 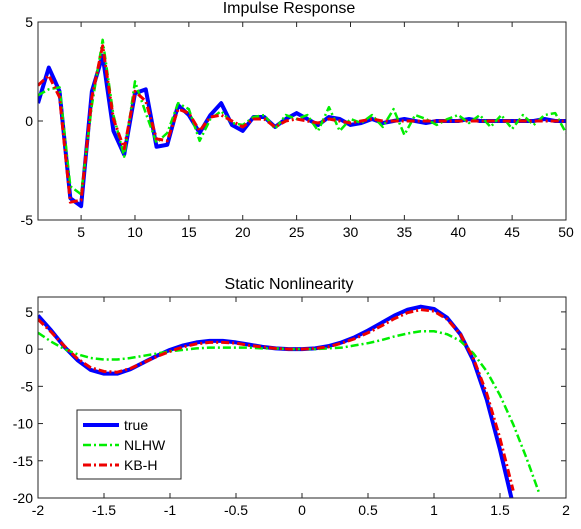 What do you see at coordinates (189, 232) in the screenshot?
I see `x-tick-label: 15` at bounding box center [189, 232].